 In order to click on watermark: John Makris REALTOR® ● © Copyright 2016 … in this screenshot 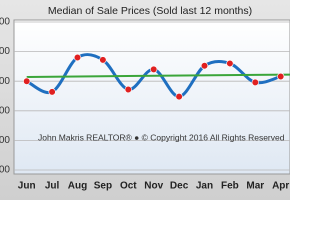, I will do `click(161, 137)`.